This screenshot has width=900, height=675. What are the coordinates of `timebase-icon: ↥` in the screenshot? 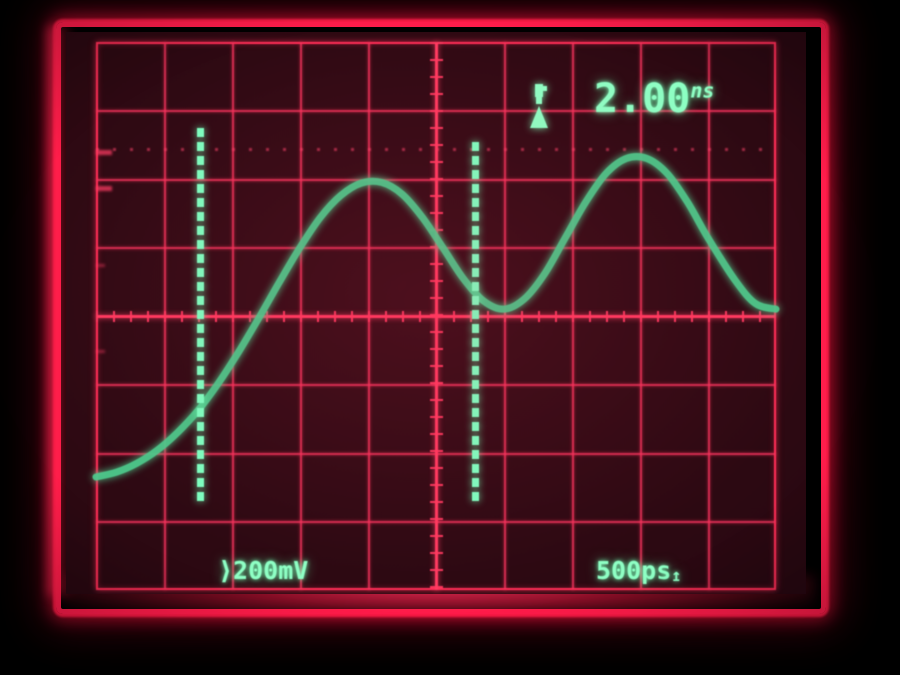 It's located at (676, 576).